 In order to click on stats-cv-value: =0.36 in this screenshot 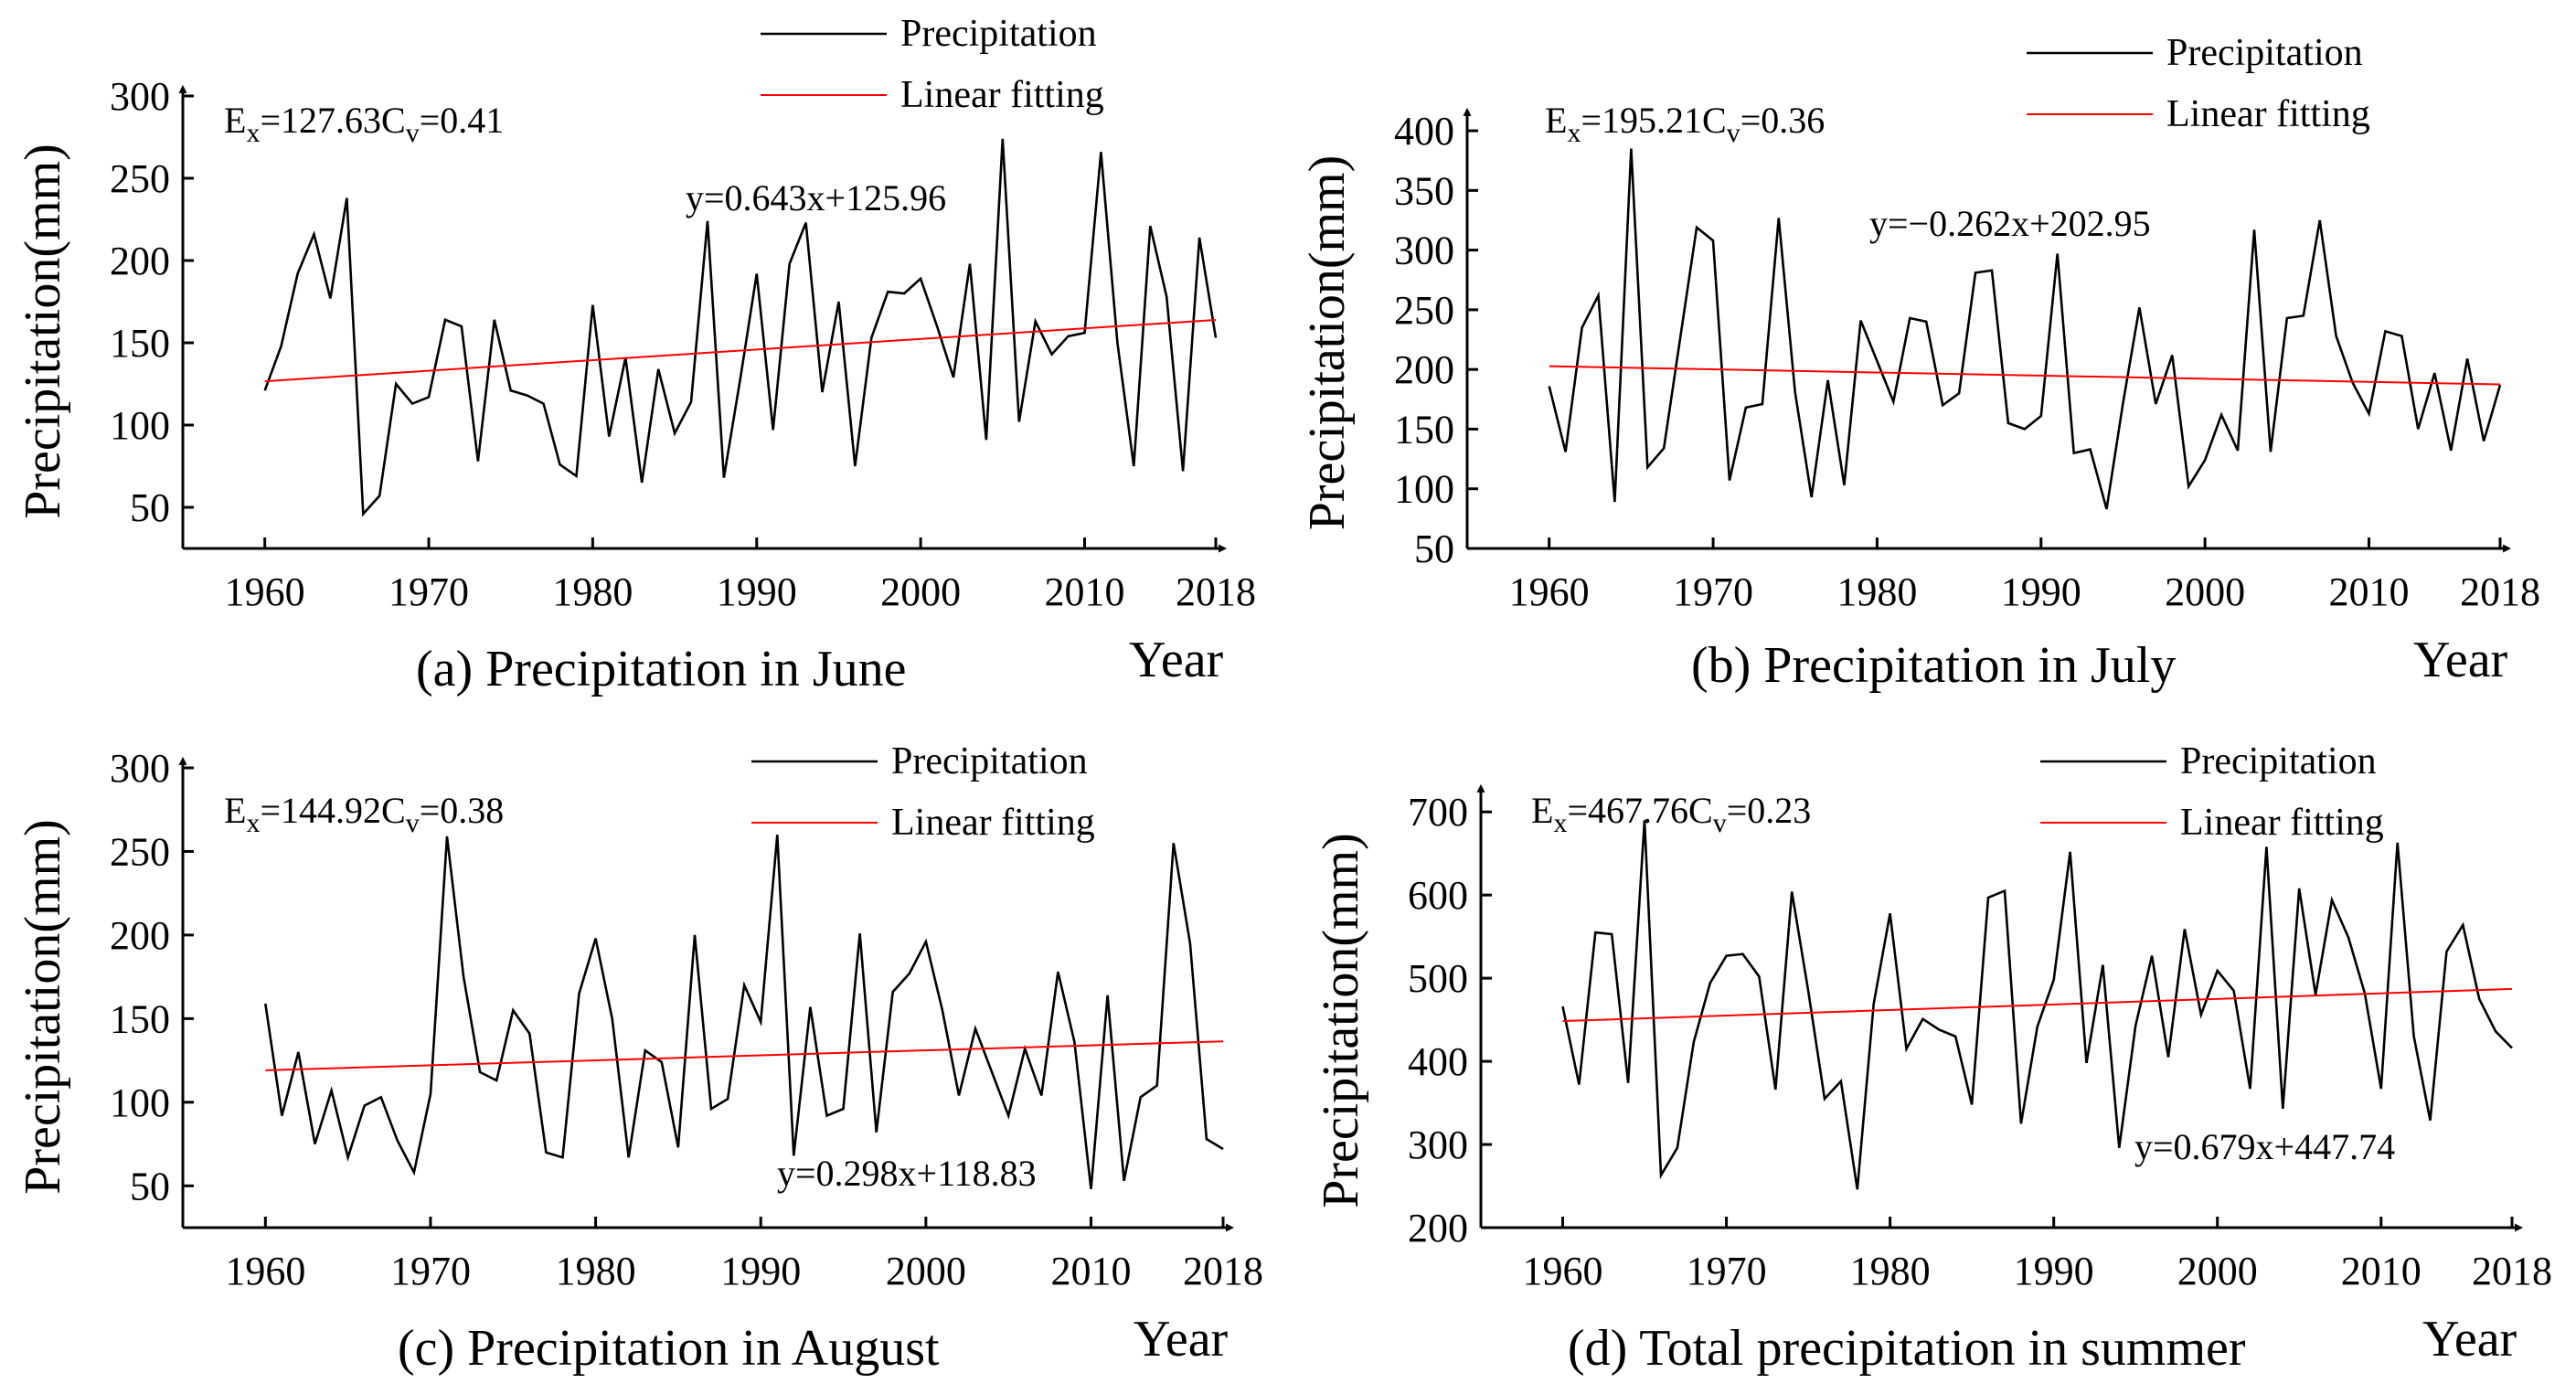, I will do `click(1783, 120)`.